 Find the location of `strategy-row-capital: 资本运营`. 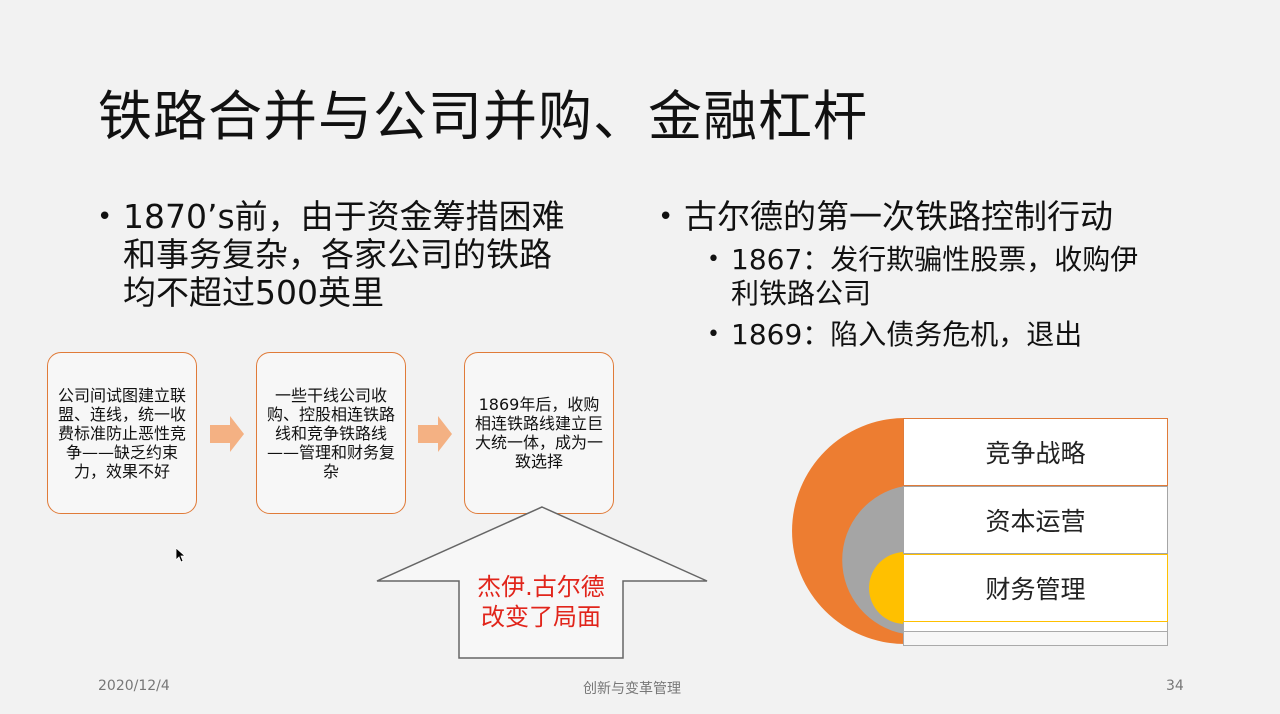

strategy-row-capital: 资本运营 is located at coordinates (1035, 520).